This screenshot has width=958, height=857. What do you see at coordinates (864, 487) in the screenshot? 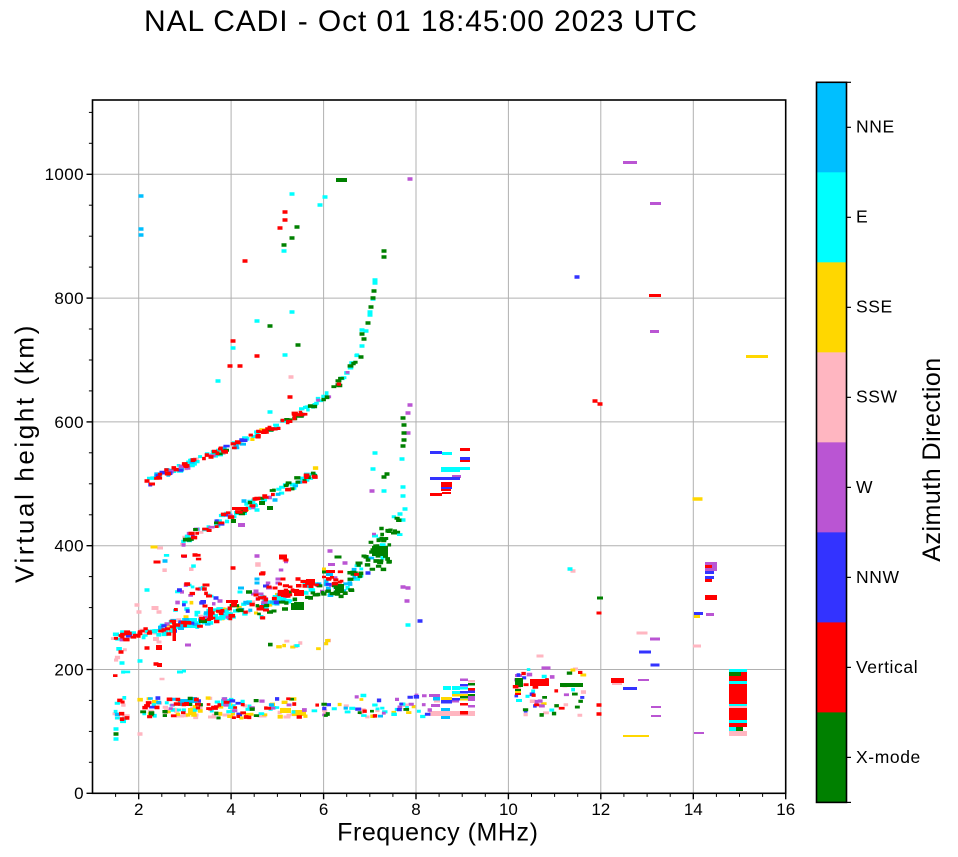
I see `svg-text: W` at bounding box center [864, 487].